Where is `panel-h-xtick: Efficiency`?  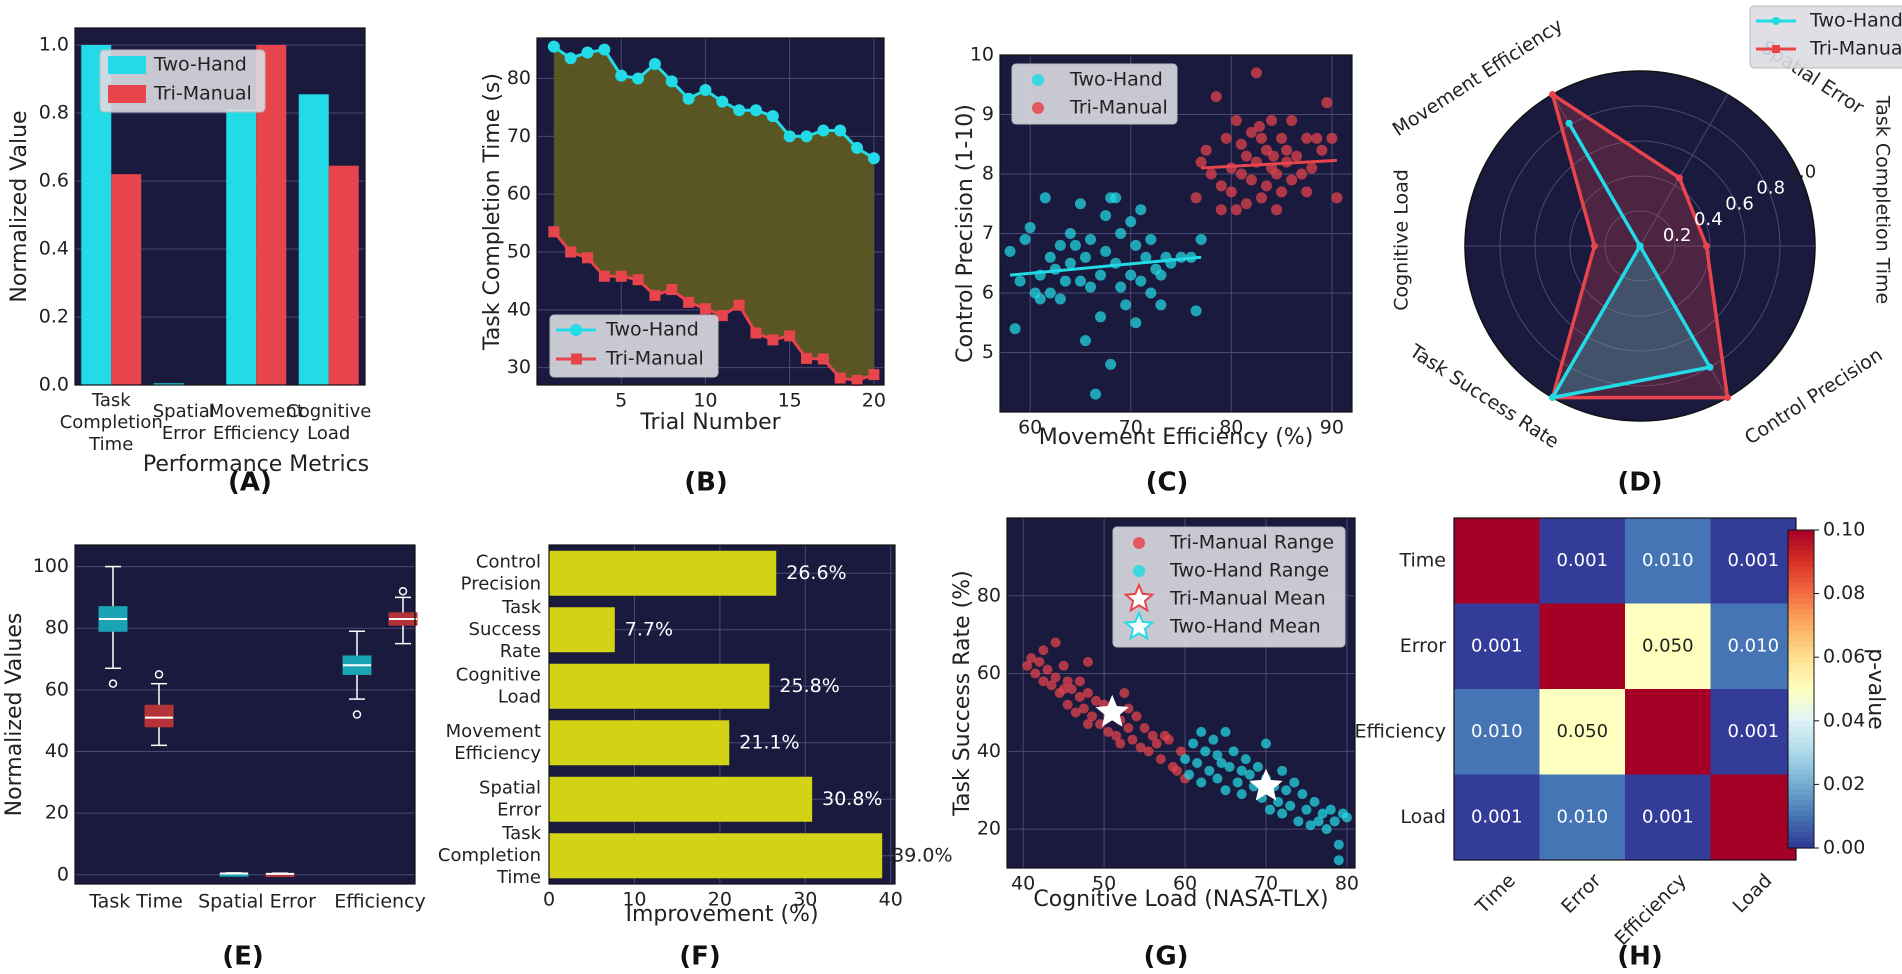 panel-h-xtick: Efficiency is located at coordinates (1651, 910).